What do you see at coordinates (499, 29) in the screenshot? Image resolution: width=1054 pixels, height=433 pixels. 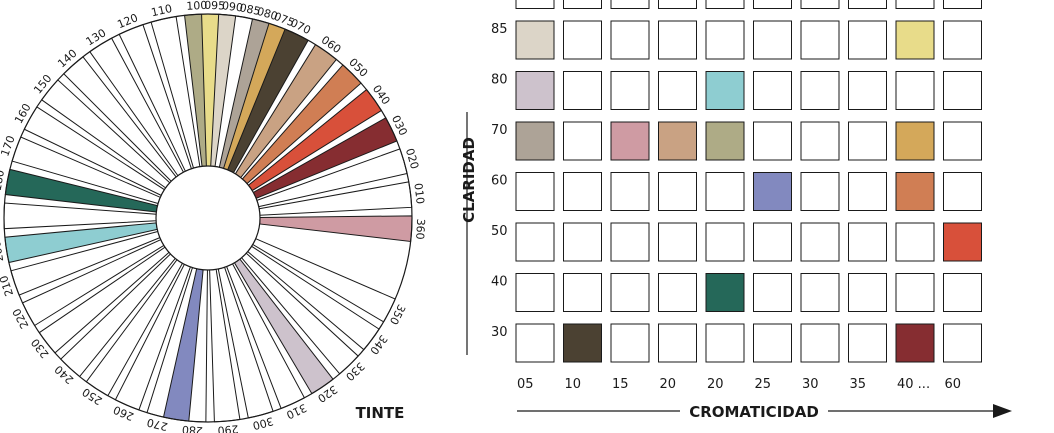 I see `lightness-tick-label: 85` at bounding box center [499, 29].